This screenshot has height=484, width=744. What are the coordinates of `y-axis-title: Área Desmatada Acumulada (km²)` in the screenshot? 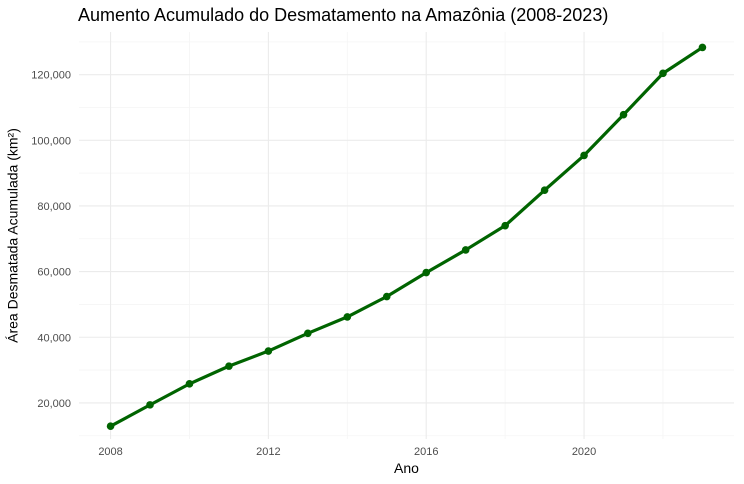 It's located at (13, 235).